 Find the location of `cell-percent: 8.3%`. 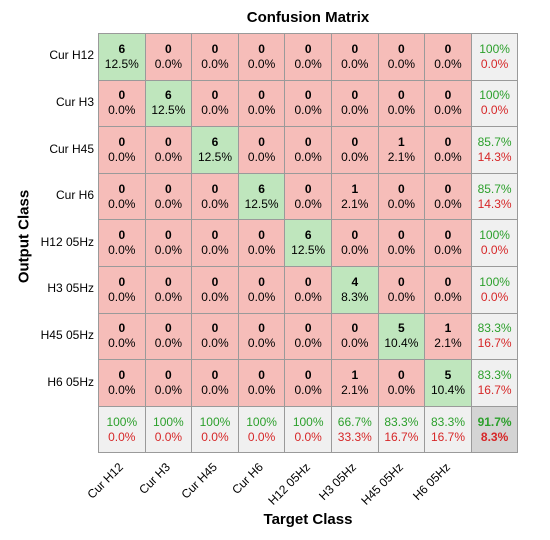

cell-percent: 8.3% is located at coordinates (355, 296).